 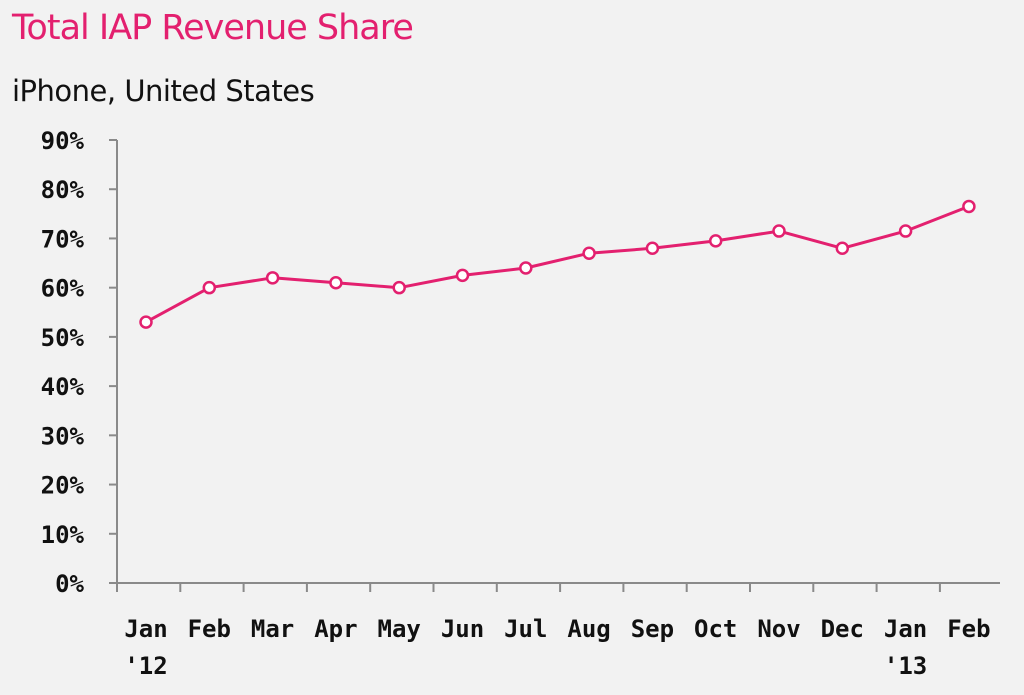 What do you see at coordinates (63, 190) in the screenshot?
I see `y-tick-label: 80%` at bounding box center [63, 190].